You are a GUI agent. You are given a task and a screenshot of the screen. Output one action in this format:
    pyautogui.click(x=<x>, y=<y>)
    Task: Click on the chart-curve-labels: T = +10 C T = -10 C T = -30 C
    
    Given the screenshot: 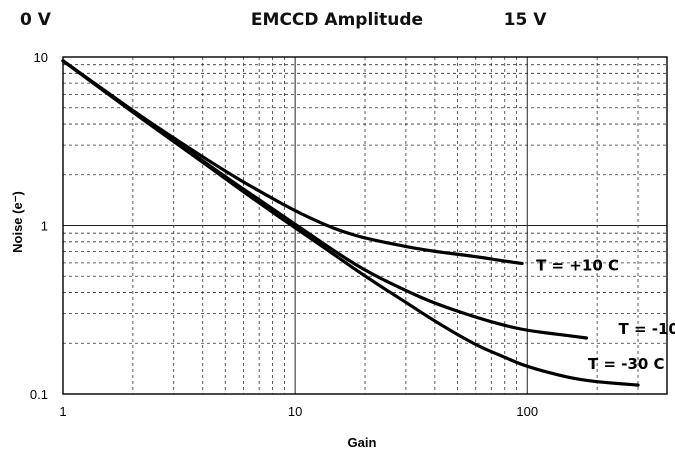 What is the action you would take?
    pyautogui.click(x=605, y=314)
    